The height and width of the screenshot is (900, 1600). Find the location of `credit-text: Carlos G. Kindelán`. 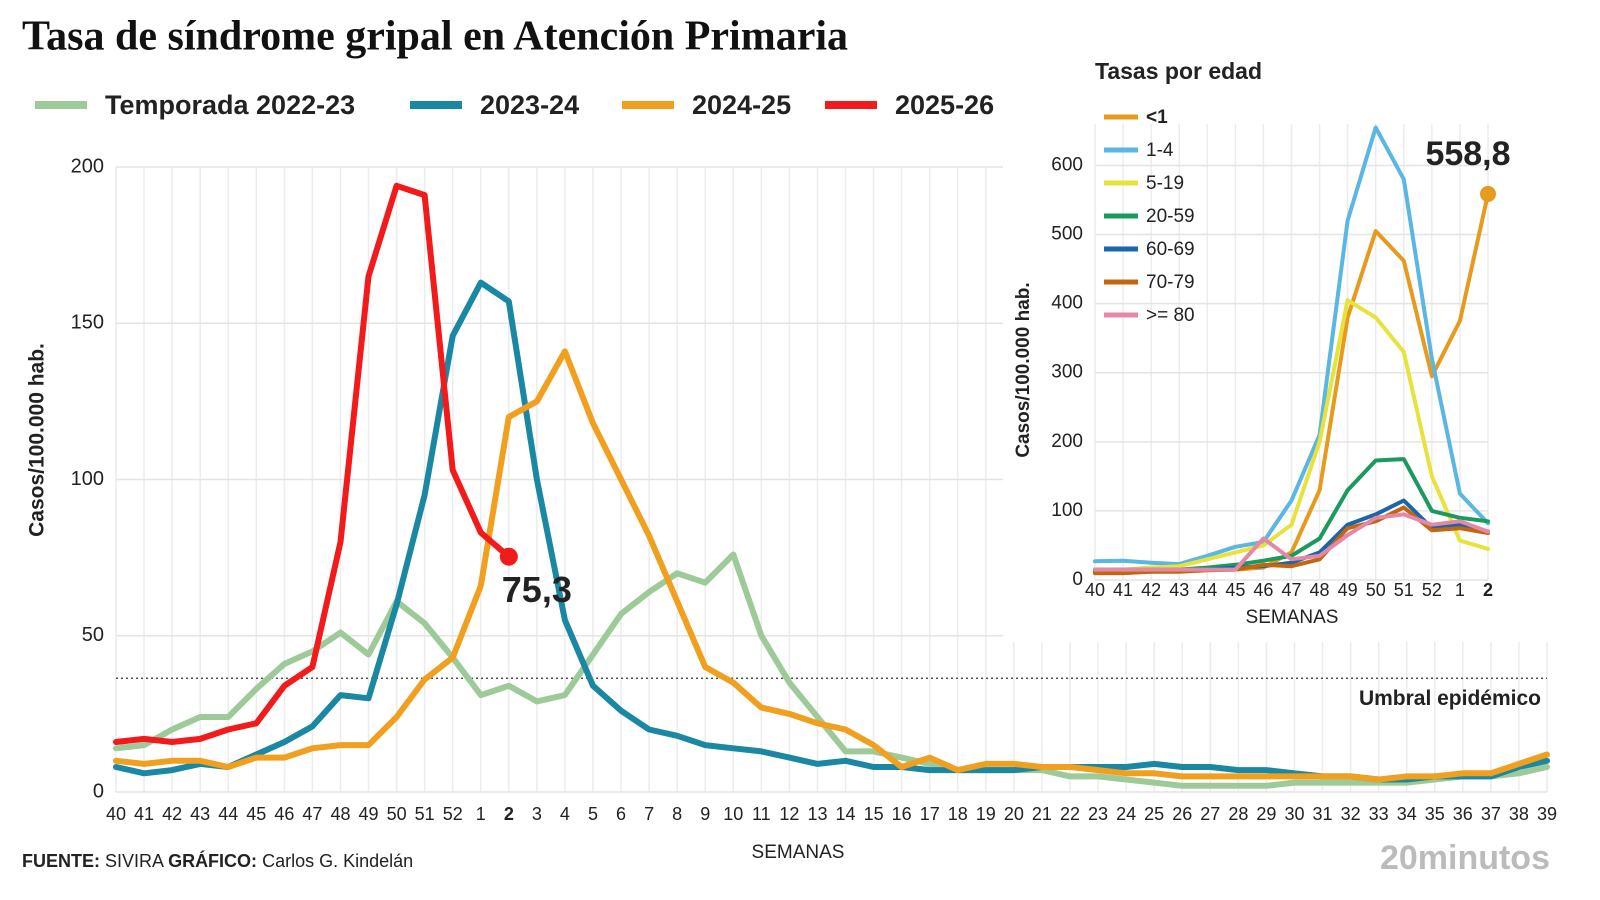

credit-text: Carlos G. Kindelán is located at coordinates (337, 861).